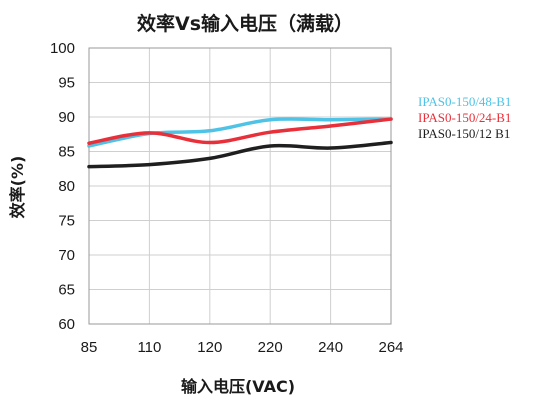 The width and height of the screenshot is (547, 400). What do you see at coordinates (464, 101) in the screenshot?
I see `legend-entry-0: IPAS0-150/48-B1` at bounding box center [464, 101].